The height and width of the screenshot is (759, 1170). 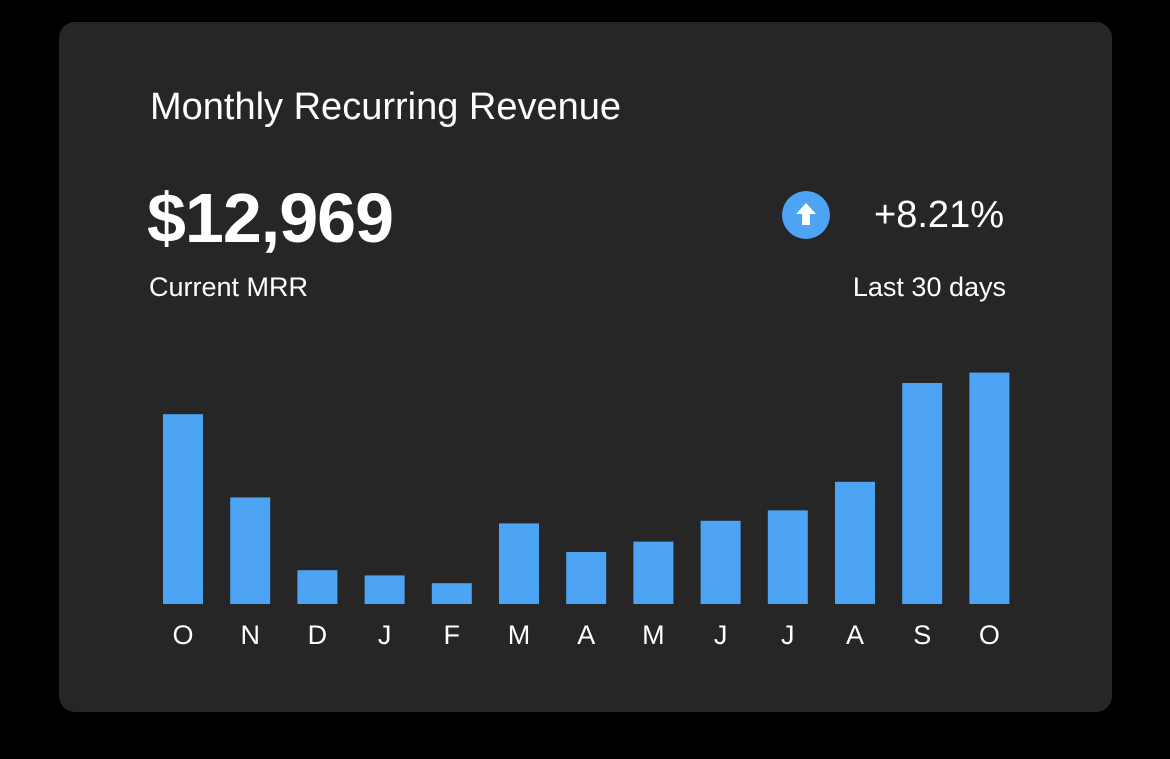 What do you see at coordinates (929, 287) in the screenshot?
I see `trend-period: Last 30 days` at bounding box center [929, 287].